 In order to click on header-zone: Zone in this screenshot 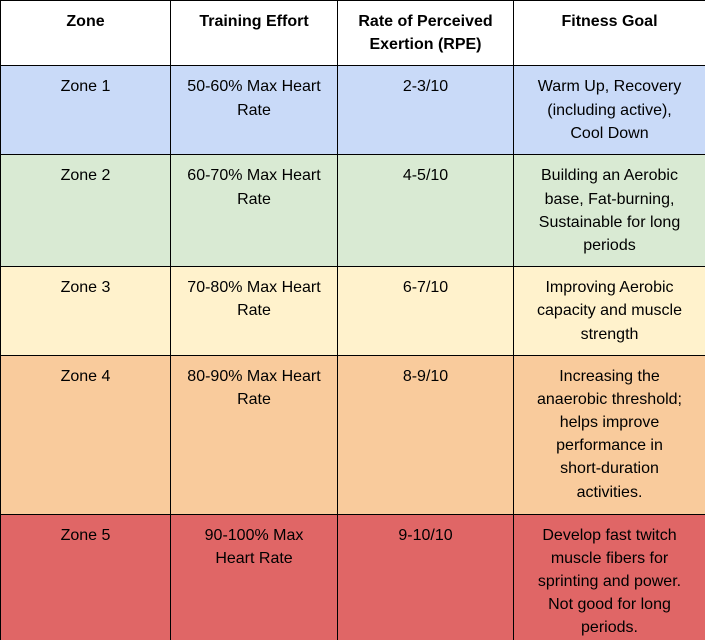, I will do `click(85, 33)`.